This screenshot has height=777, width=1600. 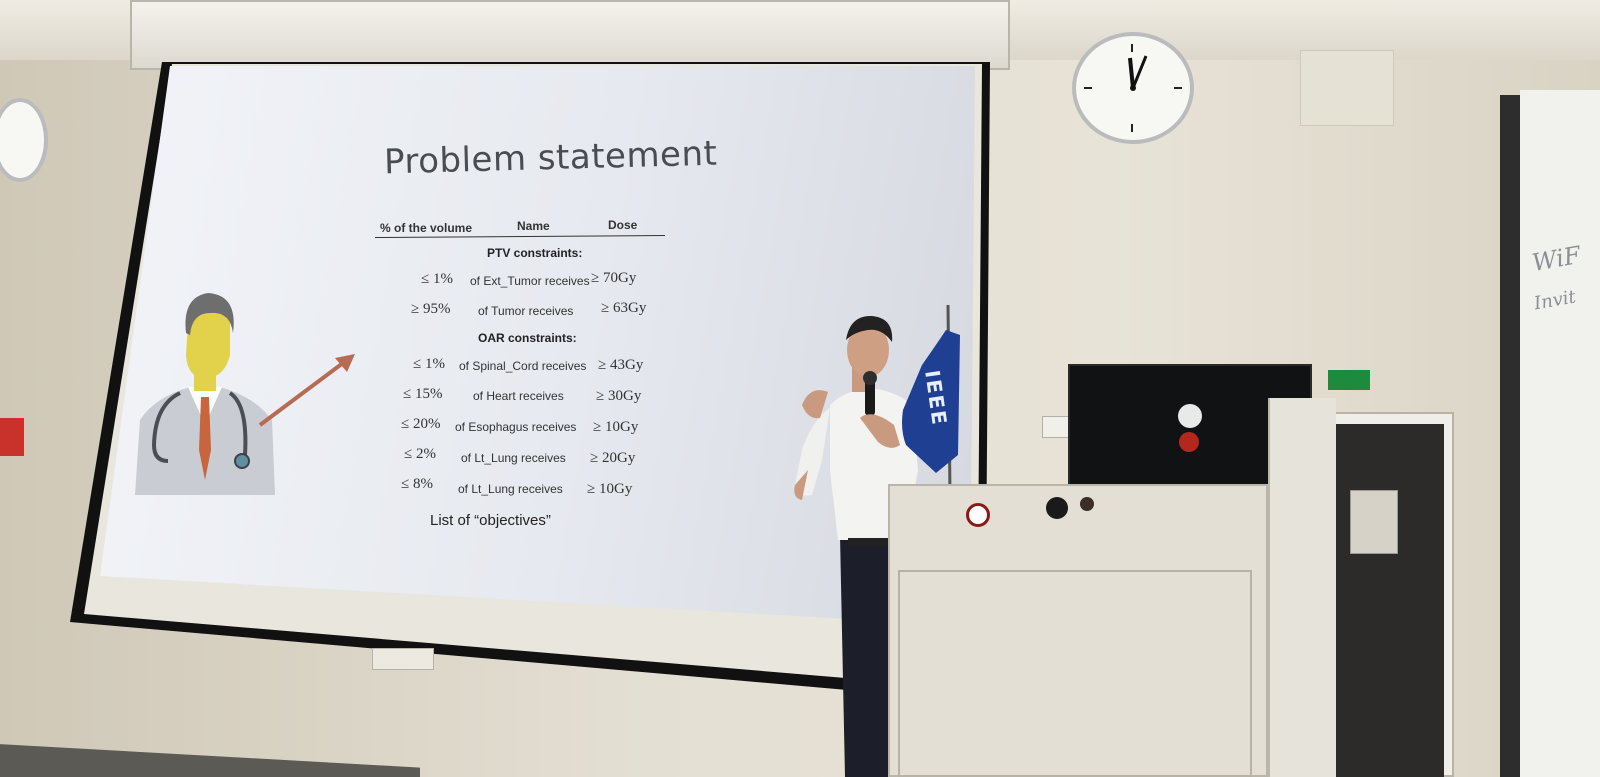 I want to click on row-volume: ≤ 20%, so click(x=421, y=424).